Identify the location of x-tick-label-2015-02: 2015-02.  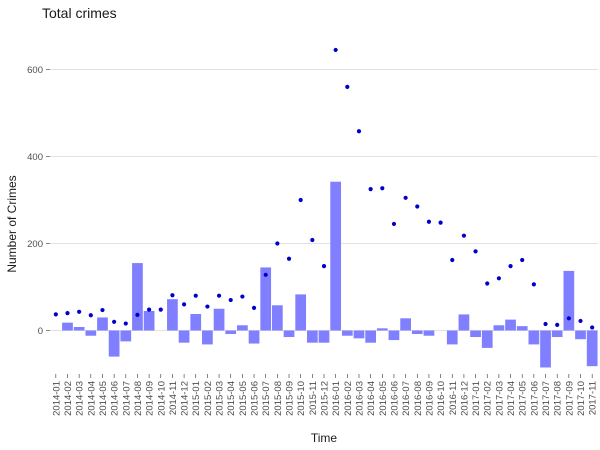
(208, 398).